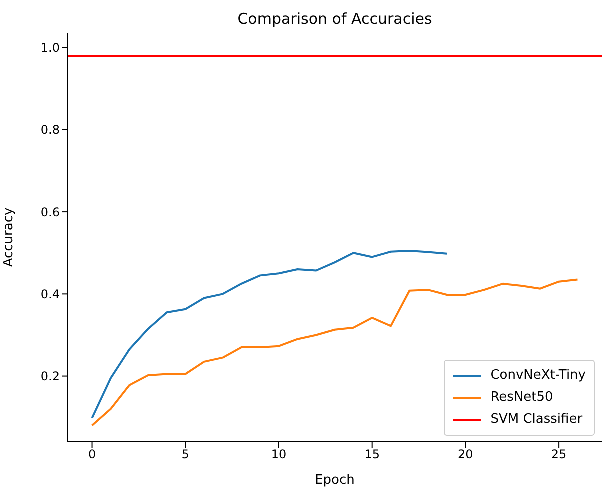 The height and width of the screenshot is (488, 603). Describe the element at coordinates (466, 455) in the screenshot. I see `x-tick-label: 20` at that location.